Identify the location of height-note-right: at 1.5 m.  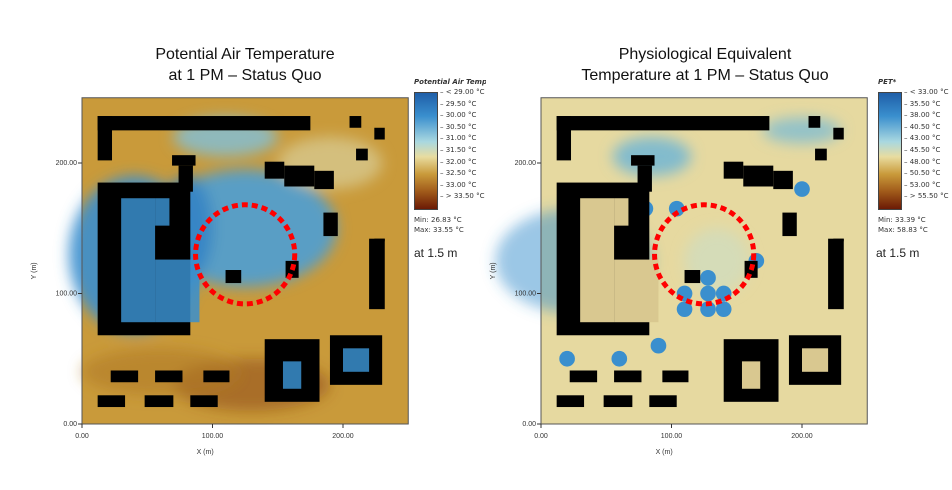
(898, 253).